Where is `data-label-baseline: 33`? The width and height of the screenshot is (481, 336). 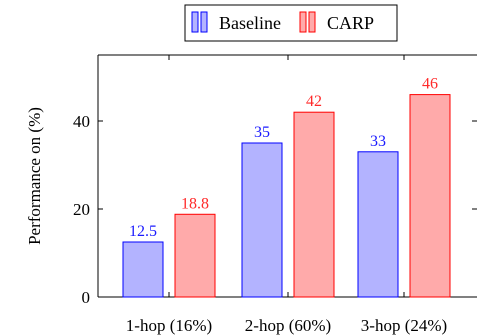
data-label-baseline: 33 is located at coordinates (378, 141).